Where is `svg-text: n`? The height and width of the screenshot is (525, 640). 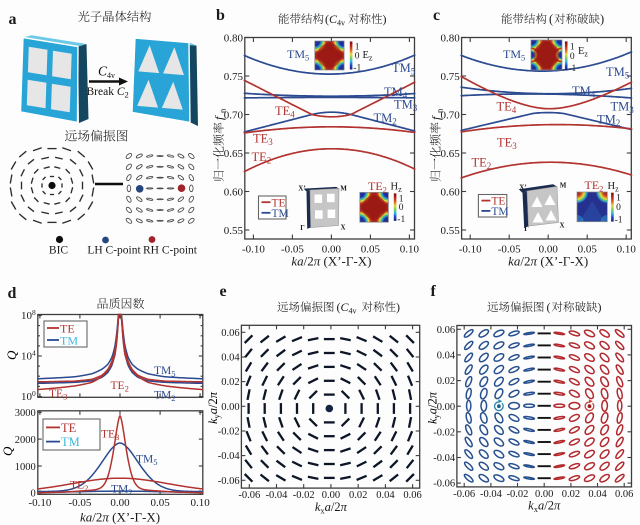
svg-text: n is located at coordinates (439, 110).